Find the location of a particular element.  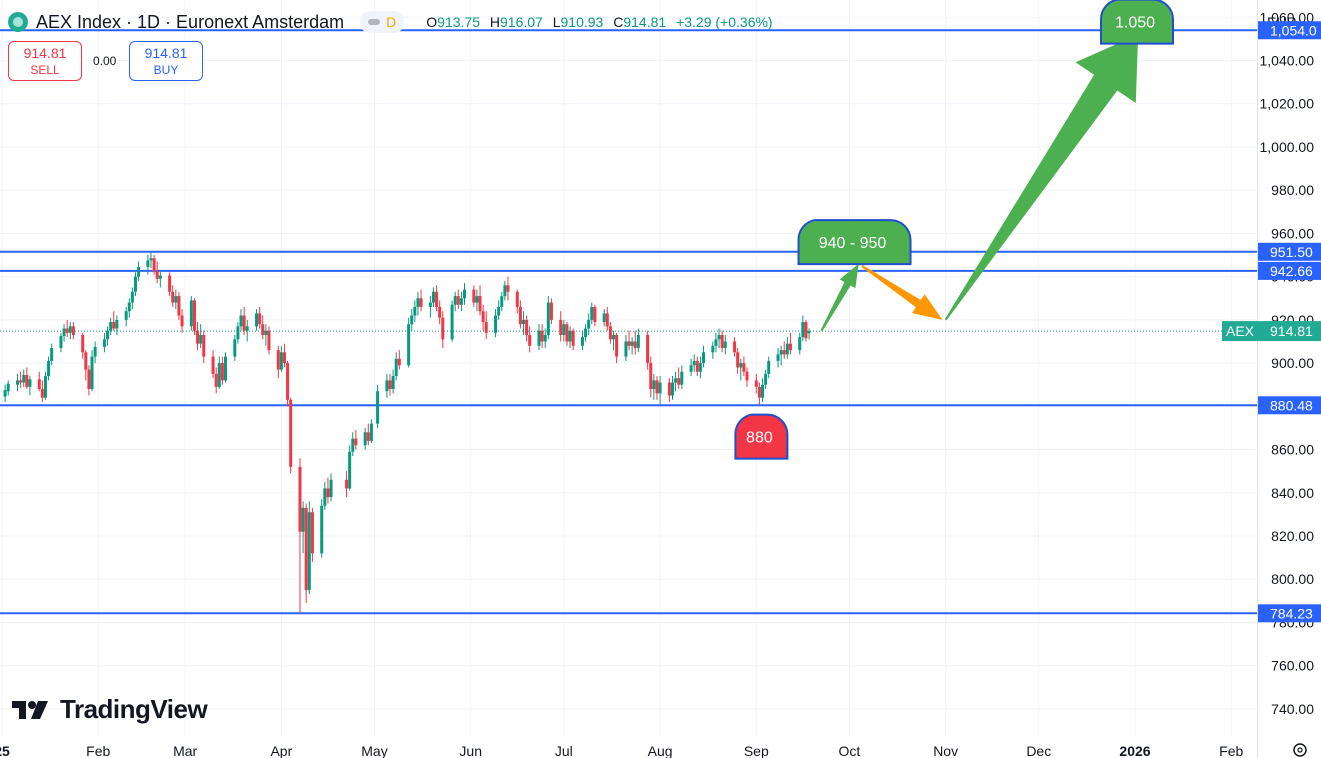

price-axis: EUR is located at coordinates (1289, 379).